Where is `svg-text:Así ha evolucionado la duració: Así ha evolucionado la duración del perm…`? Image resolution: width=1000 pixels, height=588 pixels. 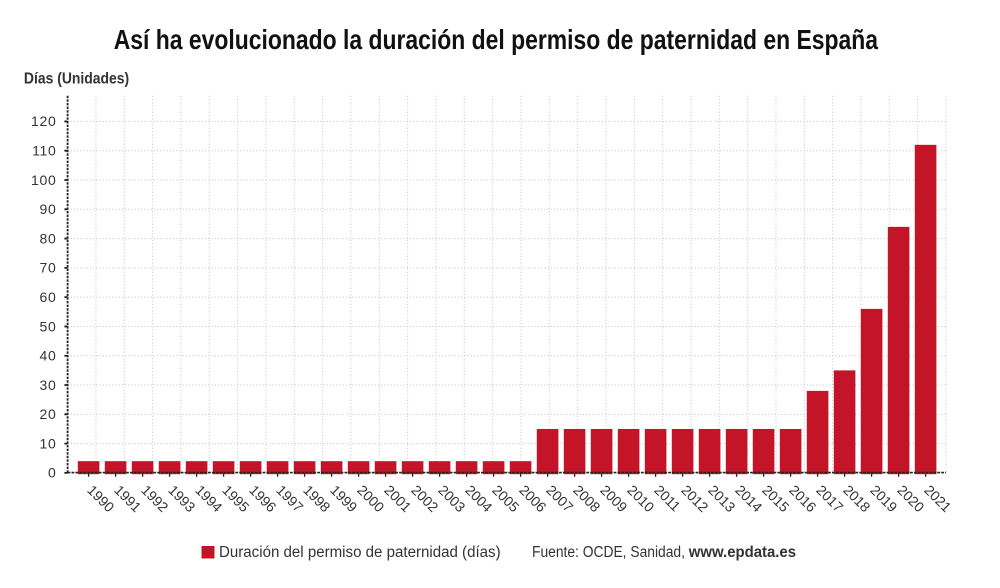
svg-text:Así ha evolucionado la duració: Así ha evolucionado la duración del perm… is located at coordinates (496, 39).